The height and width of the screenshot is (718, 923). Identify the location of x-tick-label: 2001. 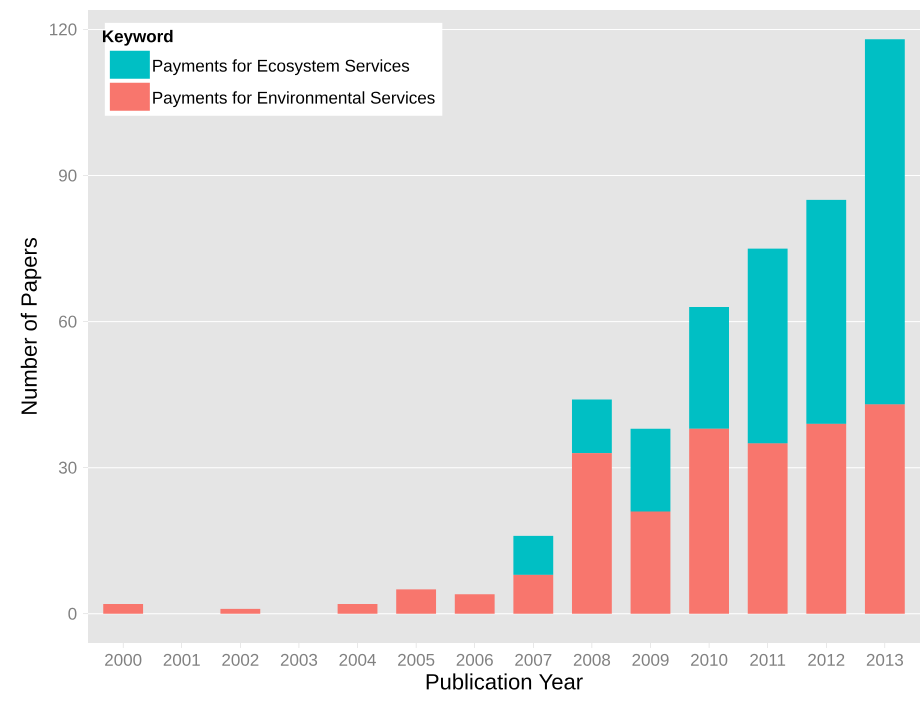
(182, 660).